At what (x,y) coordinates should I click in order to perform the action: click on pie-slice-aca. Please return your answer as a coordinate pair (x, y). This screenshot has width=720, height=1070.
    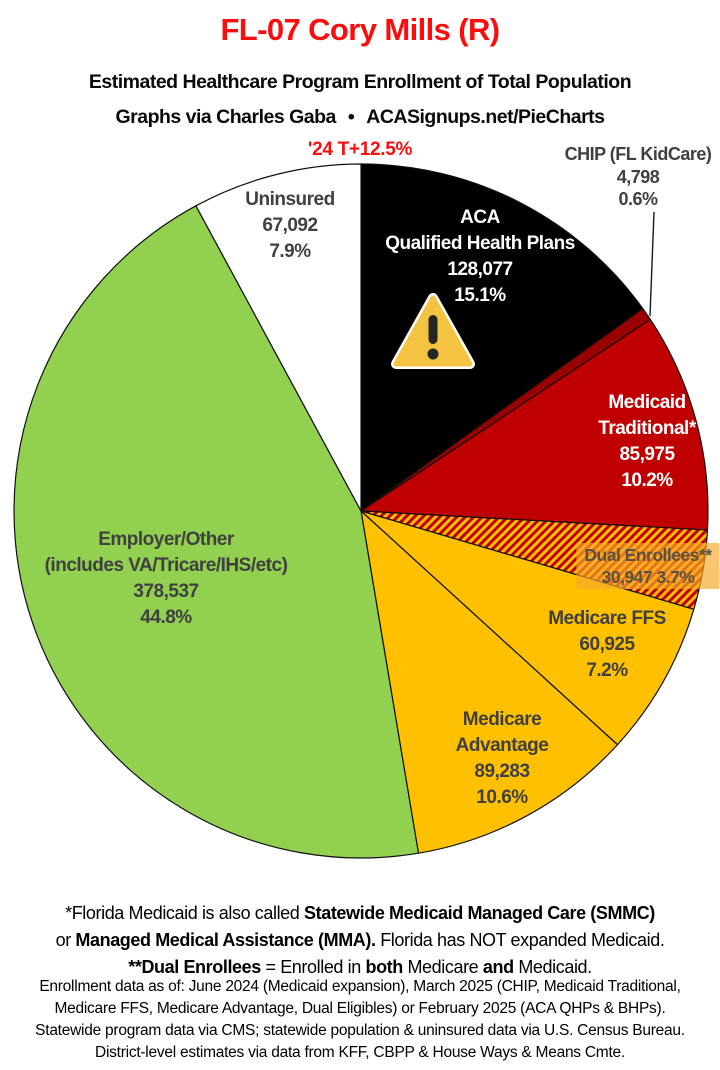
    Looking at the image, I should click on (502, 337).